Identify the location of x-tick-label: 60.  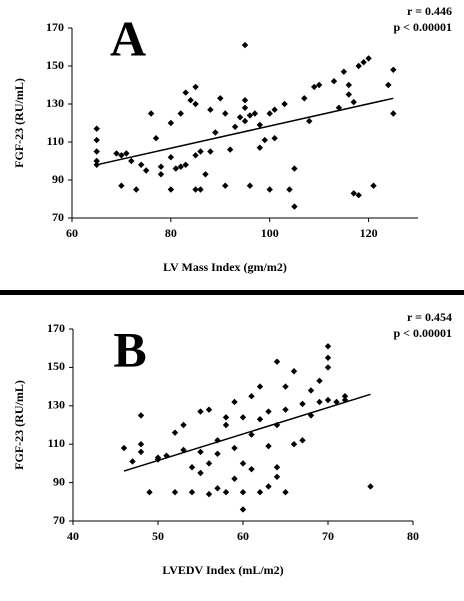
(72, 233).